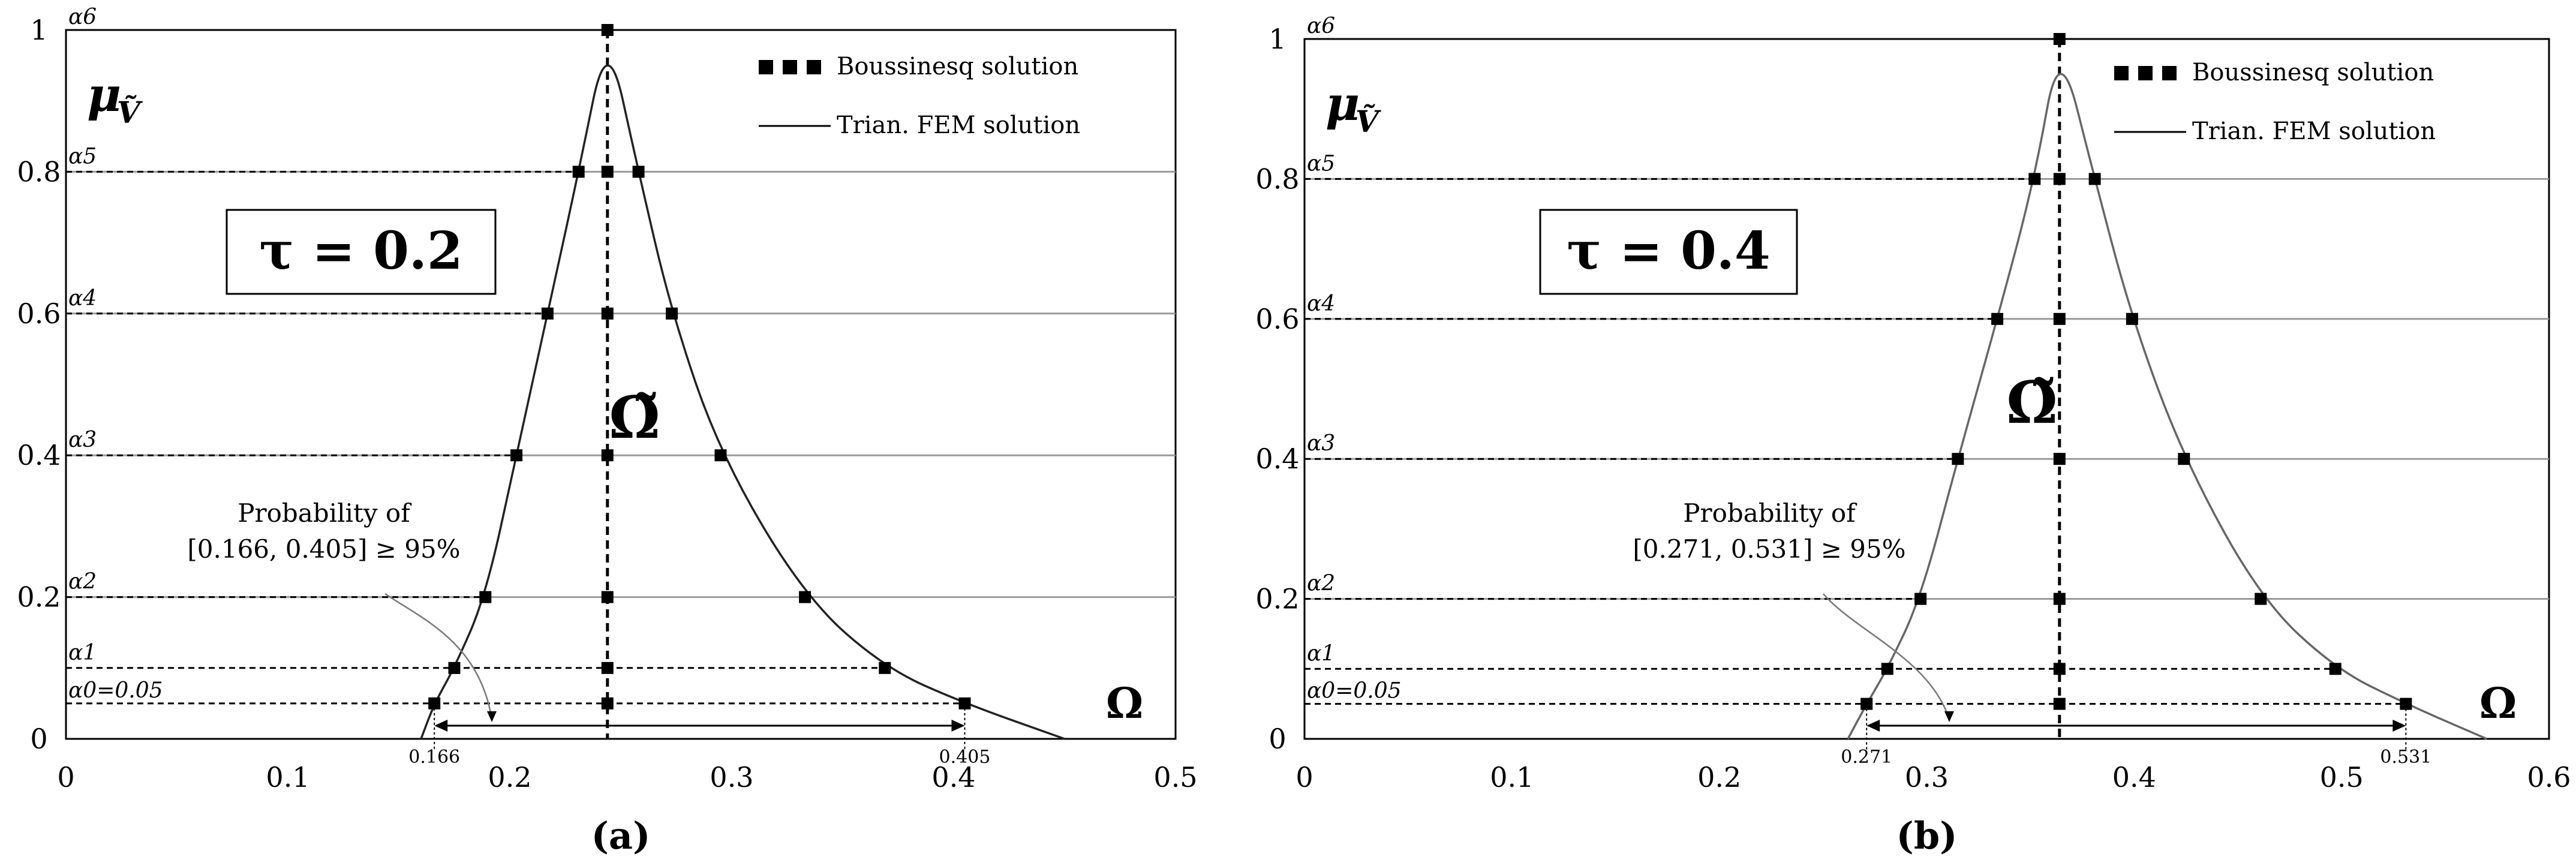 The width and height of the screenshot is (2576, 866). Describe the element at coordinates (1927, 836) in the screenshot. I see `panel-label: (b)` at that location.